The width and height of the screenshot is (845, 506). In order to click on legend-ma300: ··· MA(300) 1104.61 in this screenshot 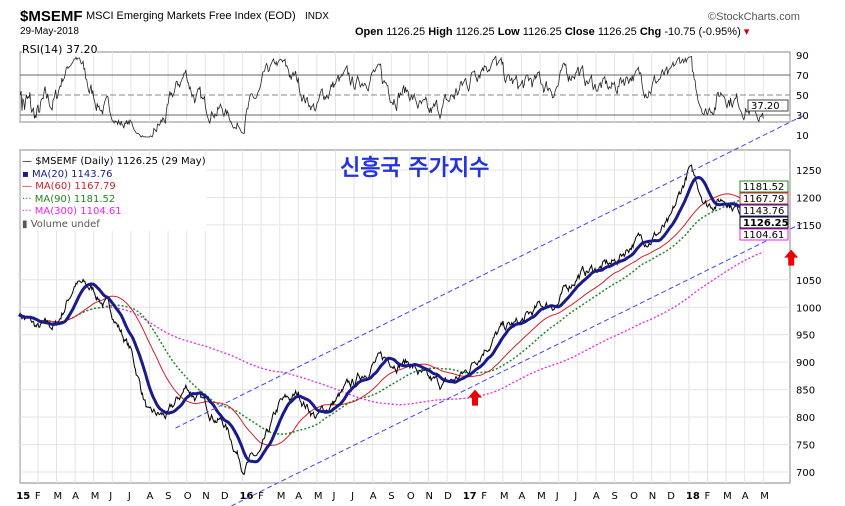, I will do `click(72, 211)`.